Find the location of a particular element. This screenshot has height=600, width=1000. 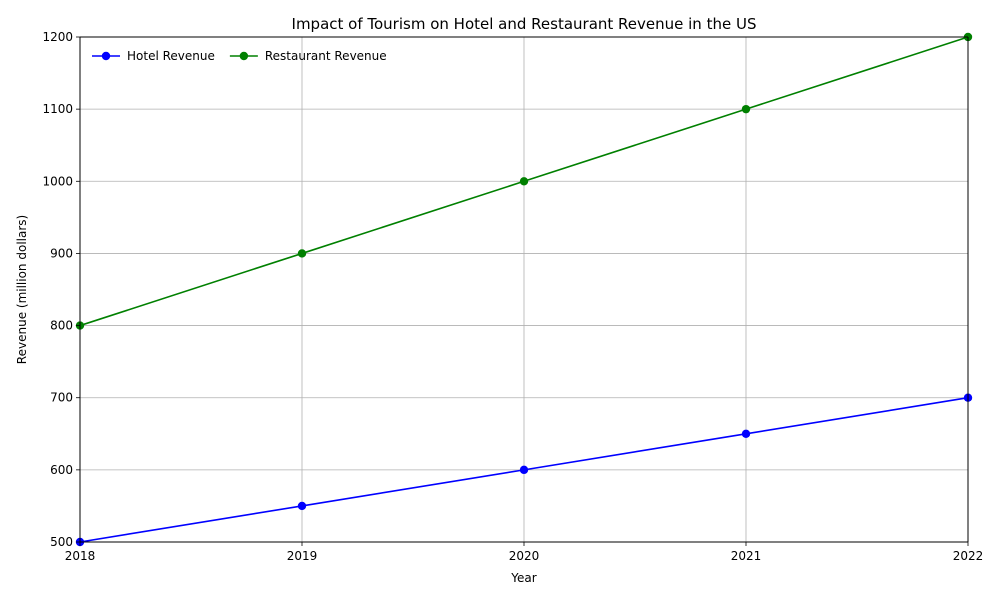

y-tick-label: 700 is located at coordinates (61, 398).